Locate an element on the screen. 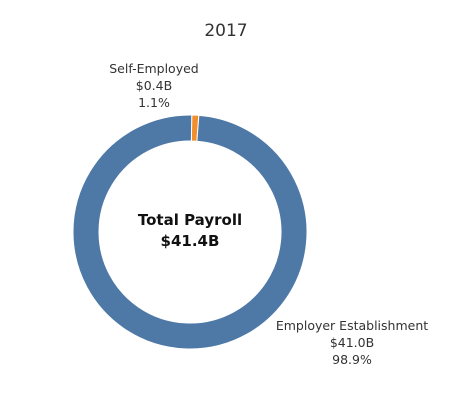 The image size is (471, 410). slice-label-amount: $0.4B is located at coordinates (154, 85).